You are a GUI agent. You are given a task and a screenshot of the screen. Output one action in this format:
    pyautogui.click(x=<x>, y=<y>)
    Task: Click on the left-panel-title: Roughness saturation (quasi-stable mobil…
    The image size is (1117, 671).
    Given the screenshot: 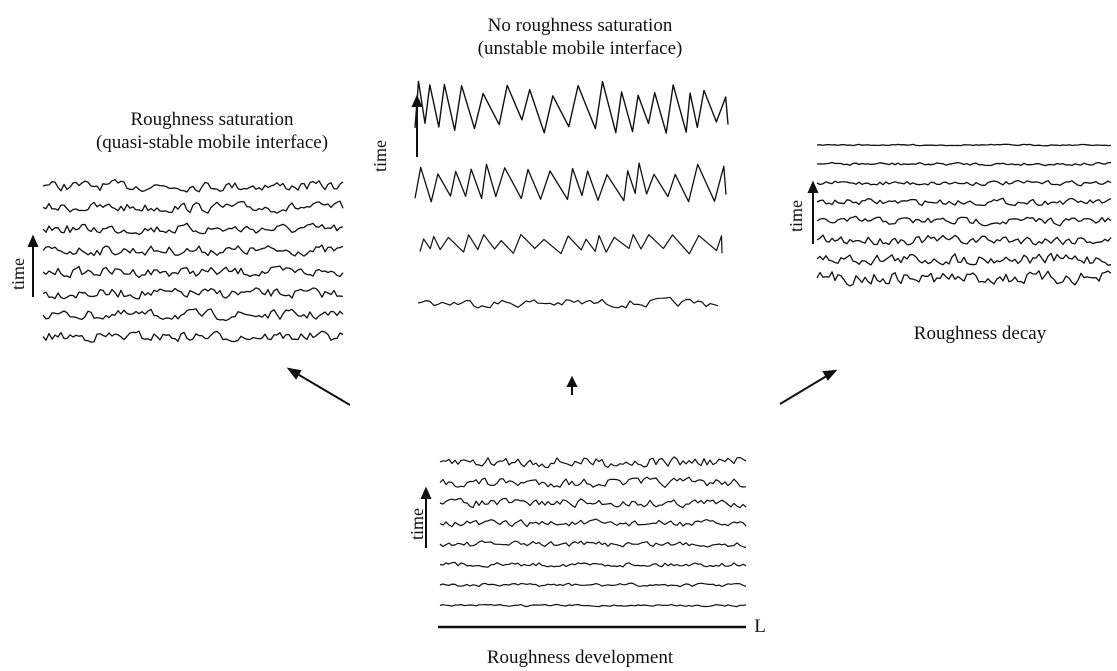 What is the action you would take?
    pyautogui.click(x=212, y=131)
    